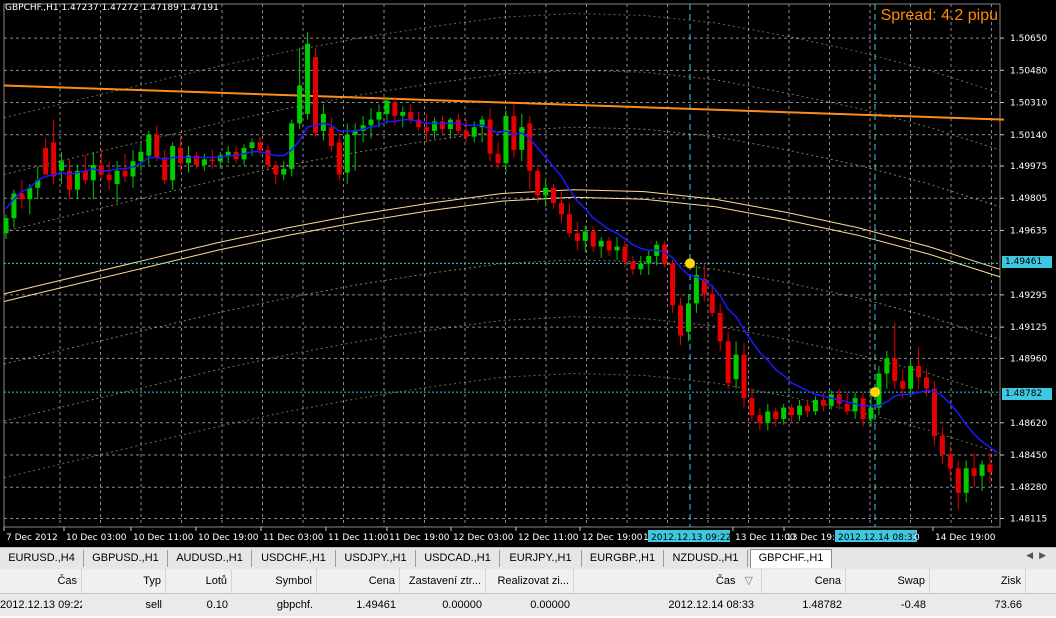 The height and width of the screenshot is (618, 1056). What do you see at coordinates (550, 605) in the screenshot?
I see `cell-take-profit: 0.00000` at bounding box center [550, 605].